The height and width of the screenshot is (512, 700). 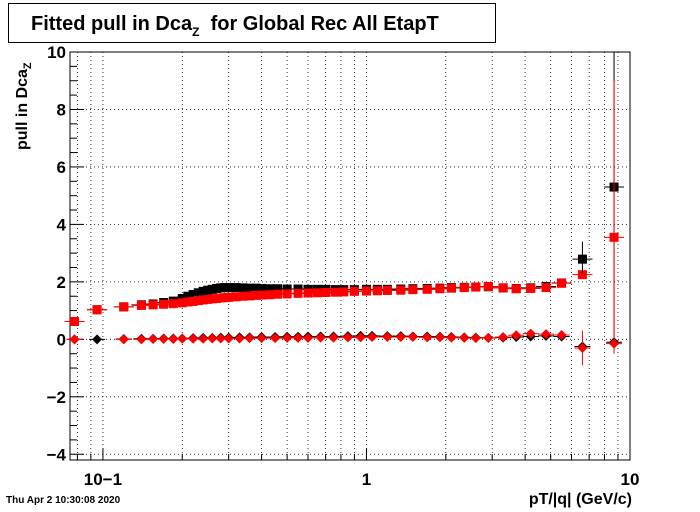 I want to click on y-tick-label: 10, so click(x=56, y=52).